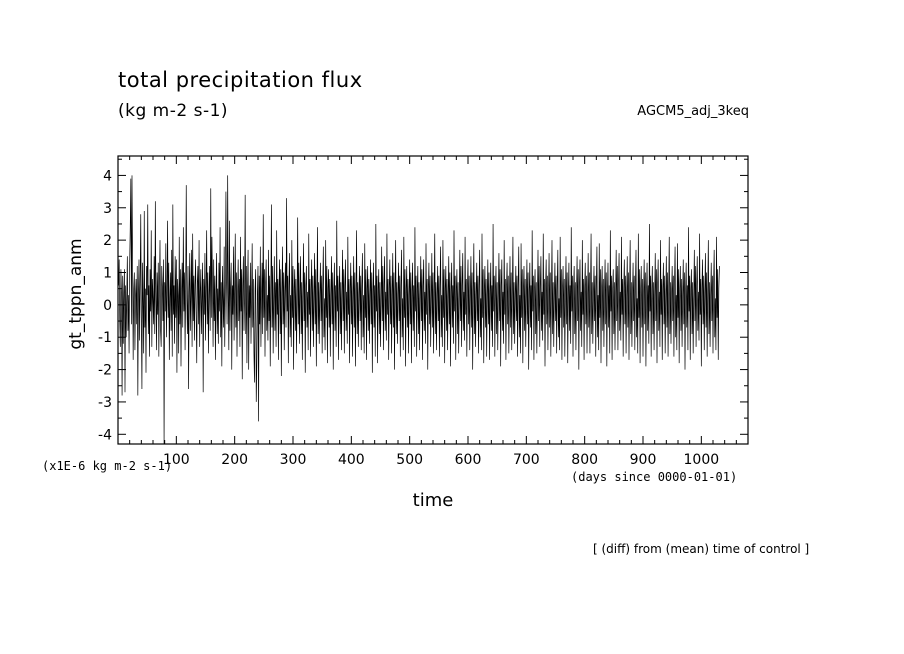 This screenshot has width=904, height=654. What do you see at coordinates (643, 460) in the screenshot?
I see `x-tick-label: 900` at bounding box center [643, 460].